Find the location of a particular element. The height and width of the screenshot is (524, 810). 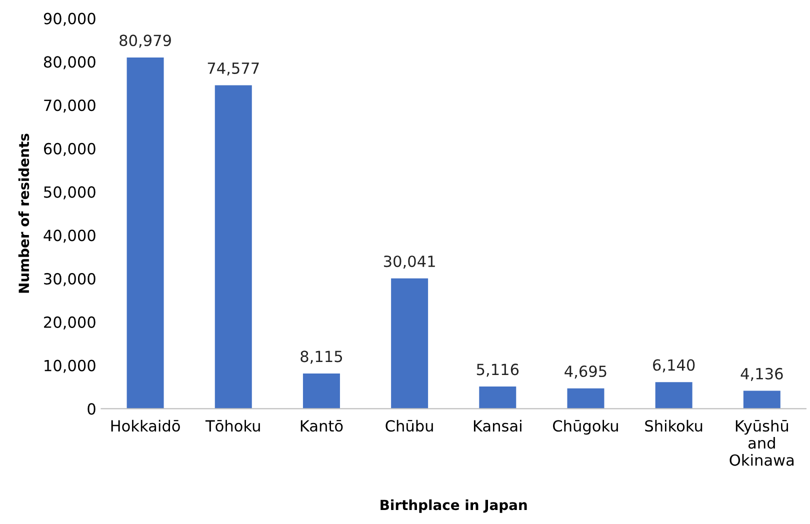

y-tick-label: 70,000 is located at coordinates (70, 106).